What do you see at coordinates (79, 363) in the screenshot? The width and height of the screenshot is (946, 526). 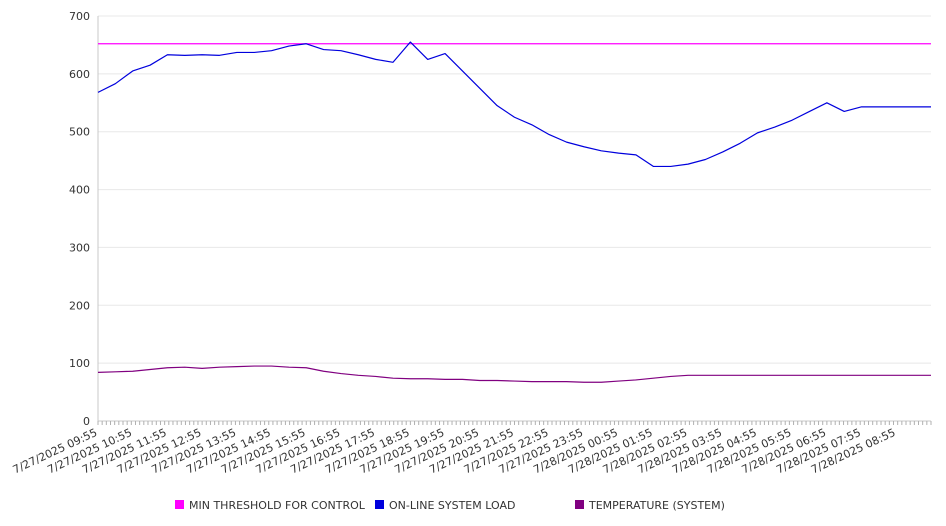 I see `y-tick-label: 100` at bounding box center [79, 363].